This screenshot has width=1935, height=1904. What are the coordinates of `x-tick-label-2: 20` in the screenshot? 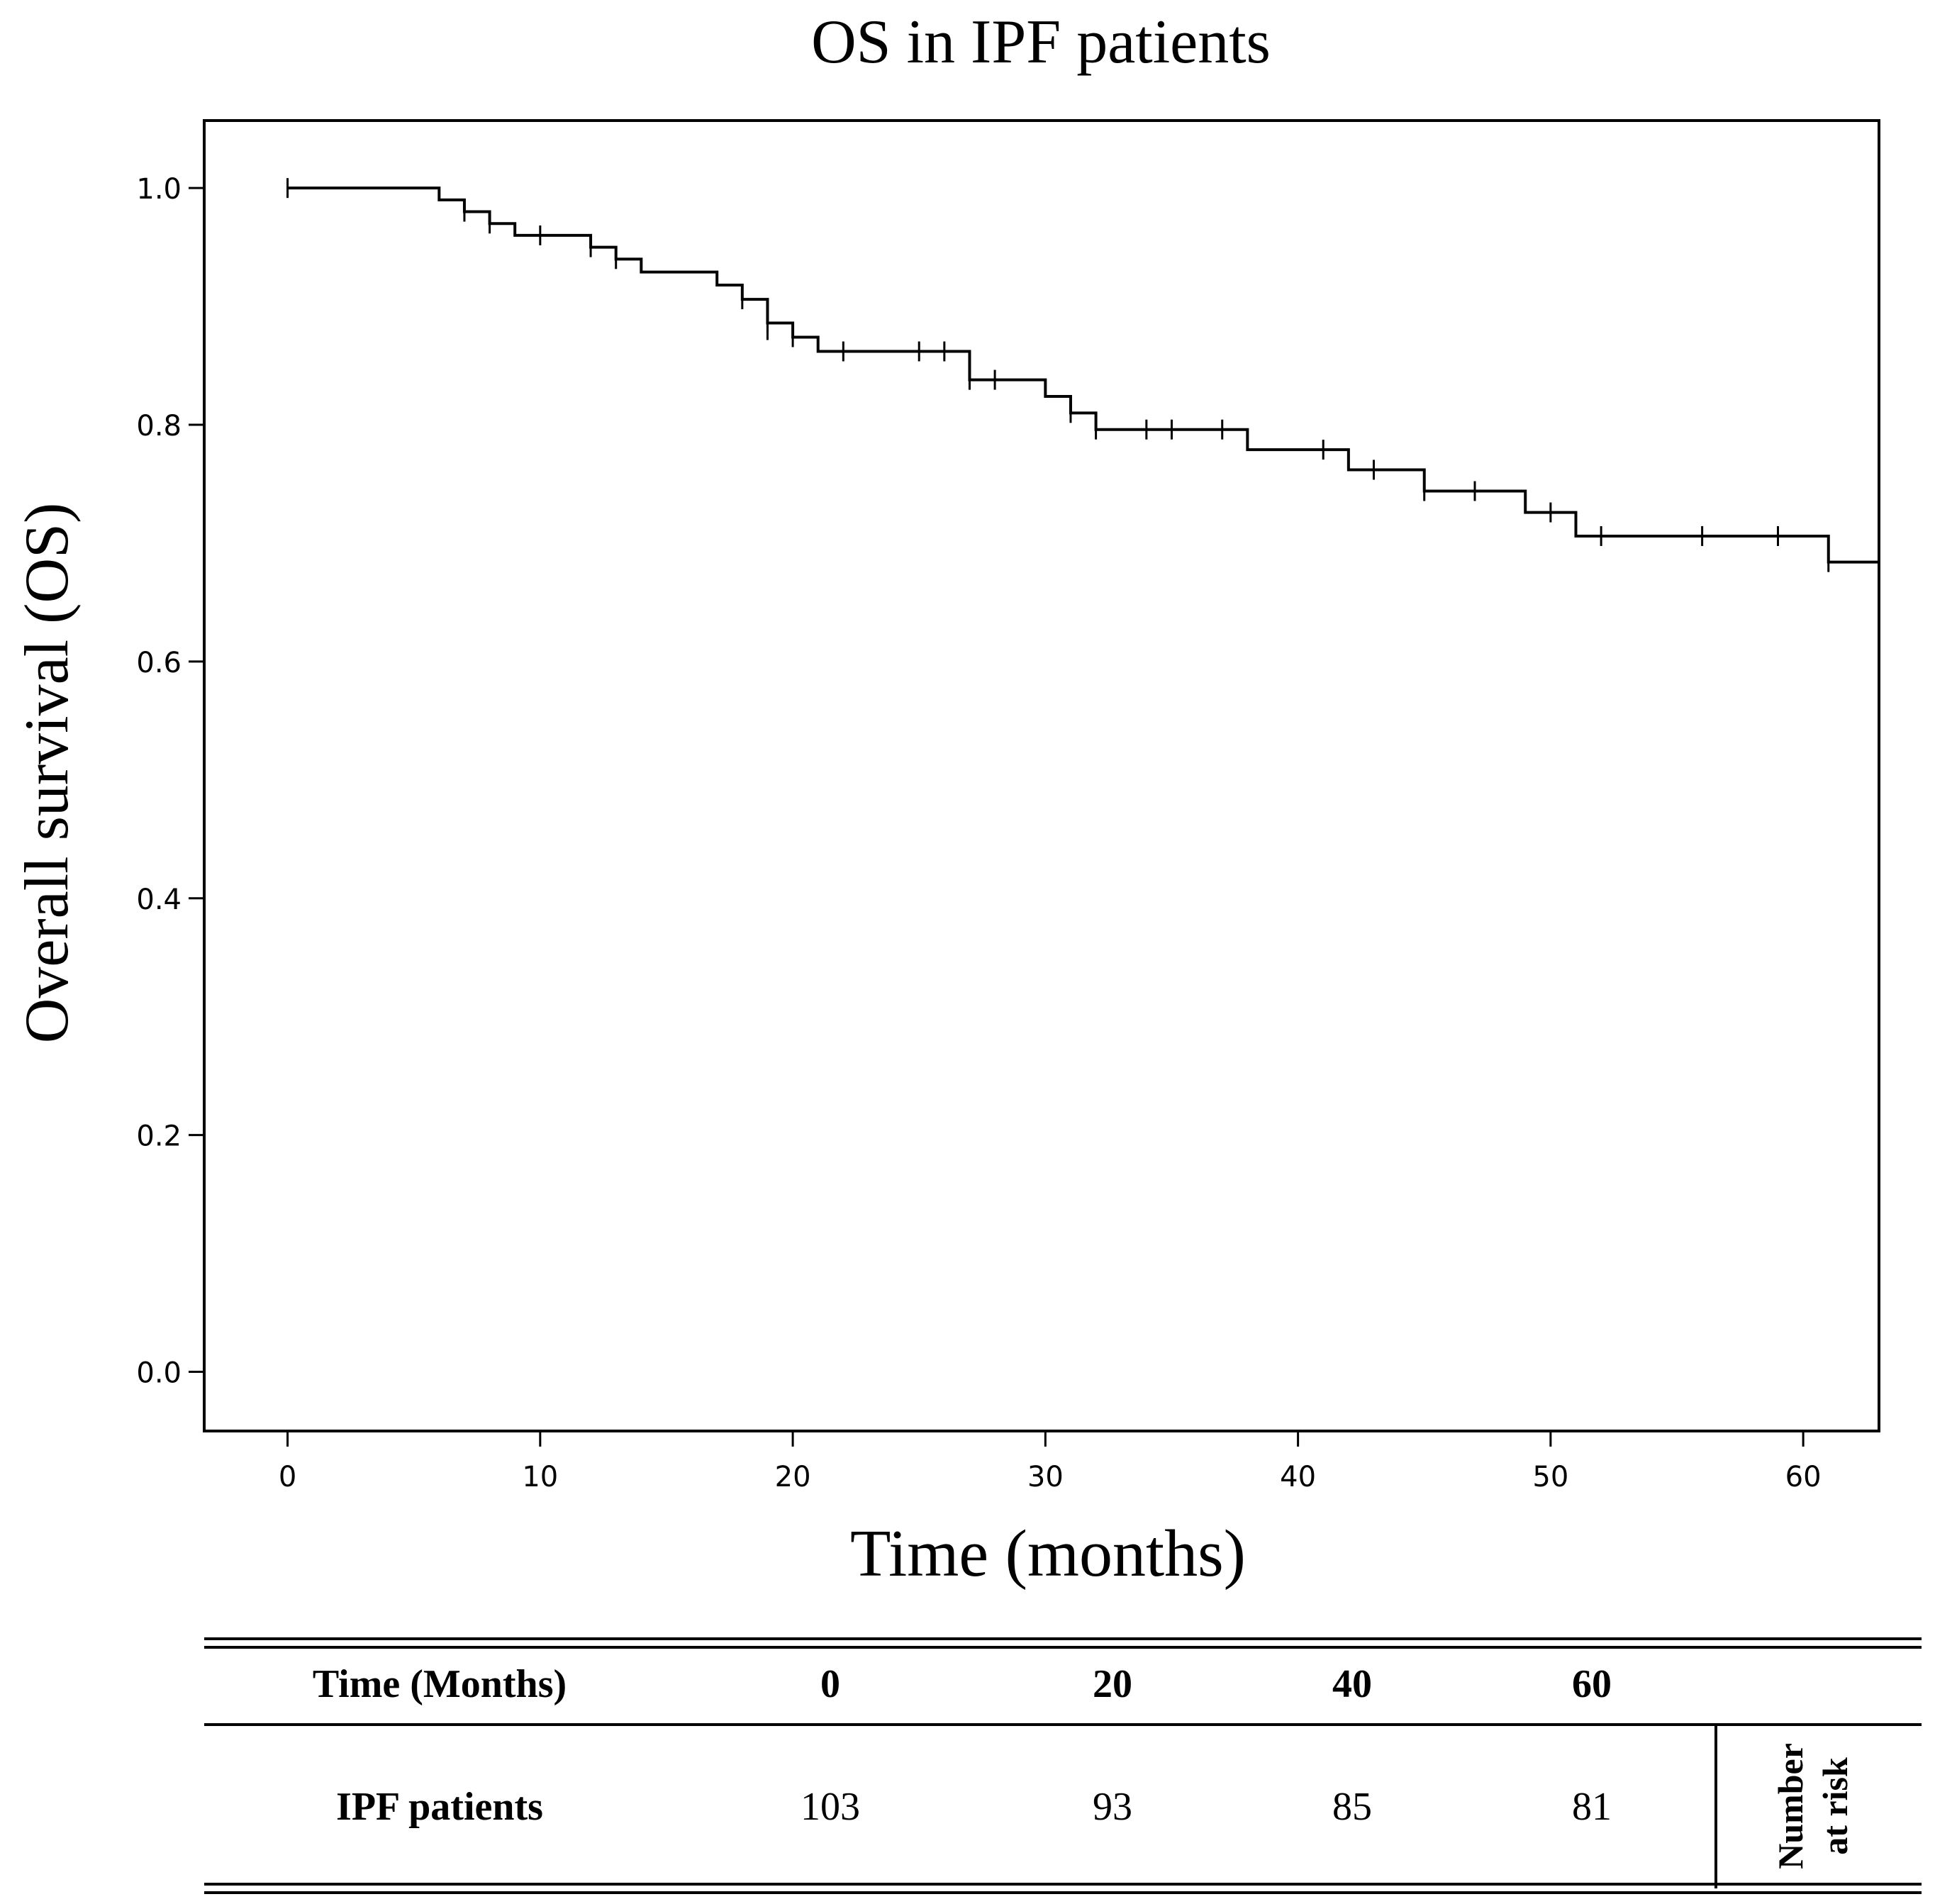 It's located at (793, 1477).